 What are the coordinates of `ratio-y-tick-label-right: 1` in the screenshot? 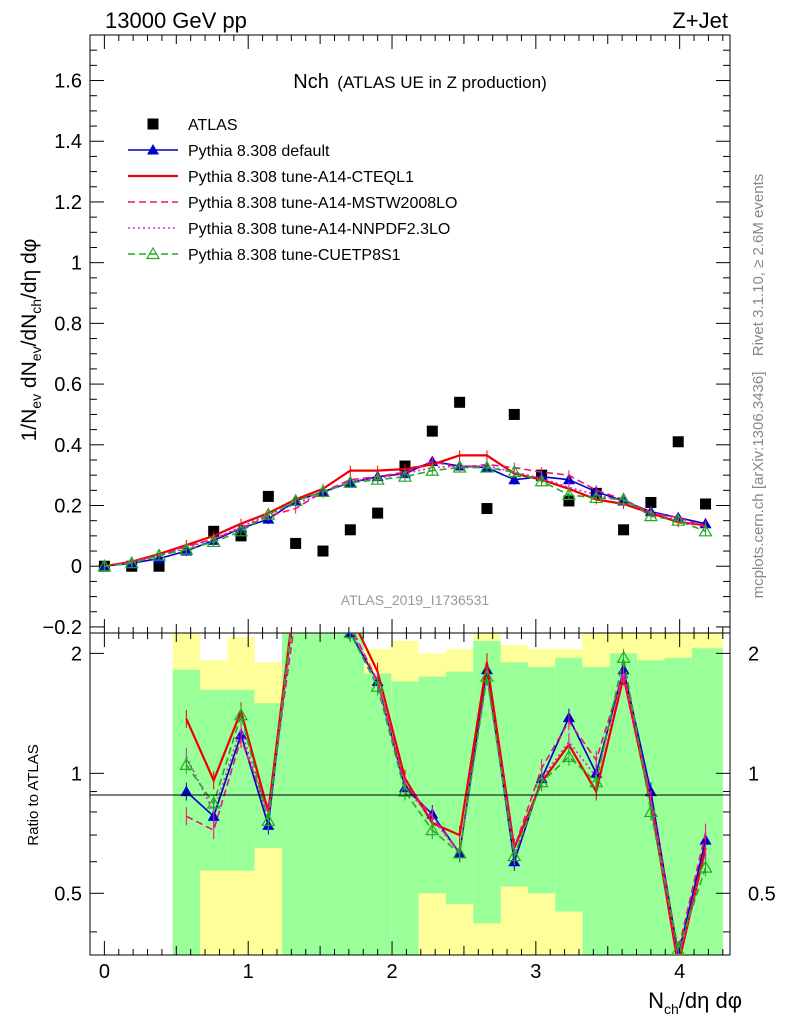 It's located at (753, 774).